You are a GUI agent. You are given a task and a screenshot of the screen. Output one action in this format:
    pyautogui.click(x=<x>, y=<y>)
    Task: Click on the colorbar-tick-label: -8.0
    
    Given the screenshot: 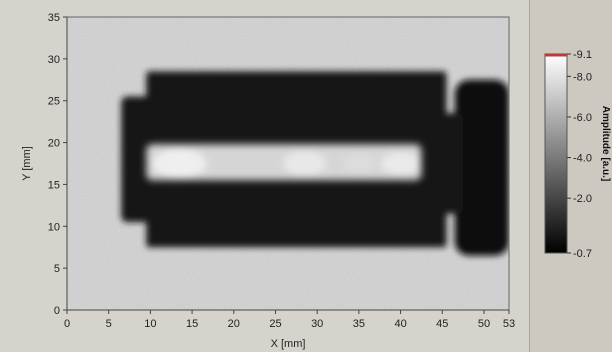 What is the action you would take?
    pyautogui.click(x=582, y=77)
    